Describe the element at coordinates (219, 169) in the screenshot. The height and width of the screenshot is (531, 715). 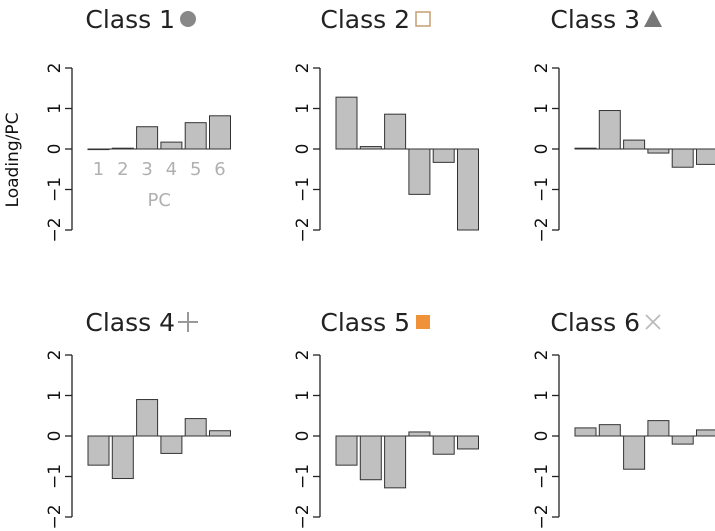
I see `pc-tick-label: 6` at that location.